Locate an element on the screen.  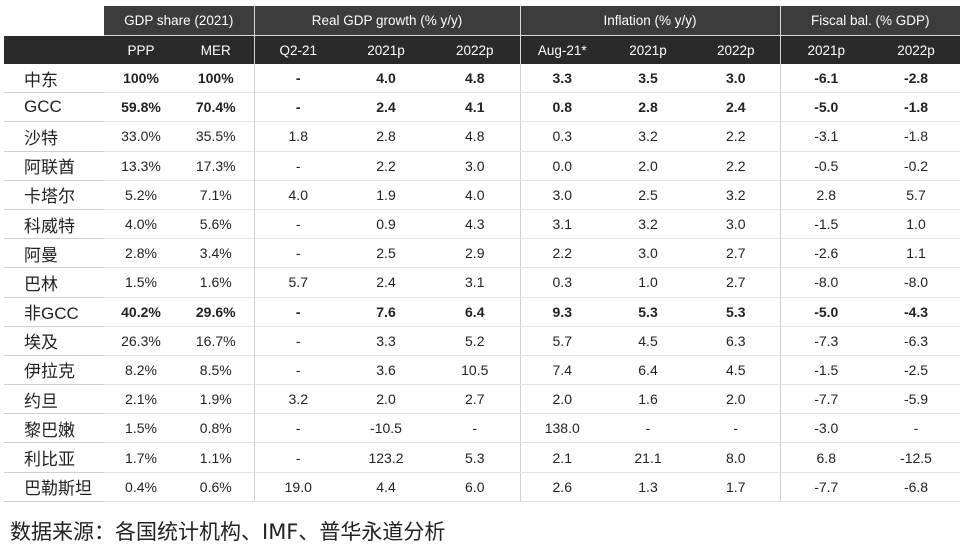
header-group-fiscal-balance: Fiscal bal. (% GDP) is located at coordinates (869, 21).